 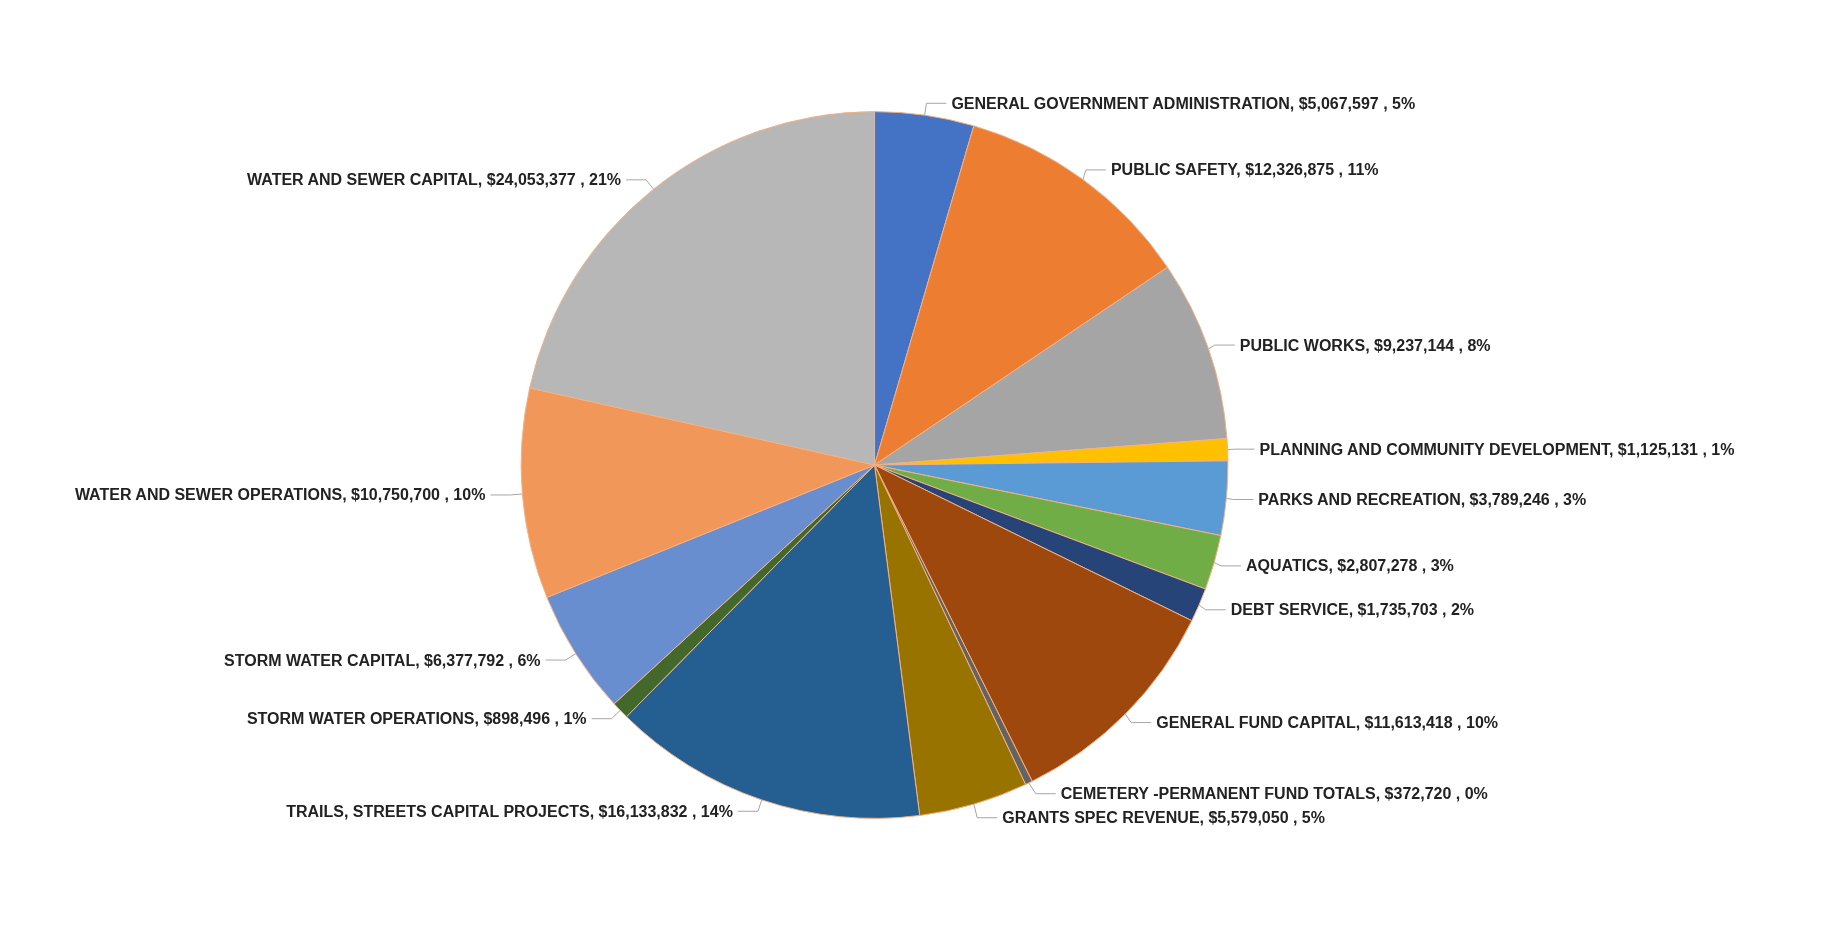 I want to click on slice-label: PLANNING AND COMMUNITY DEVELOPMENT, $1,125,131 , 1%, so click(x=1497, y=449).